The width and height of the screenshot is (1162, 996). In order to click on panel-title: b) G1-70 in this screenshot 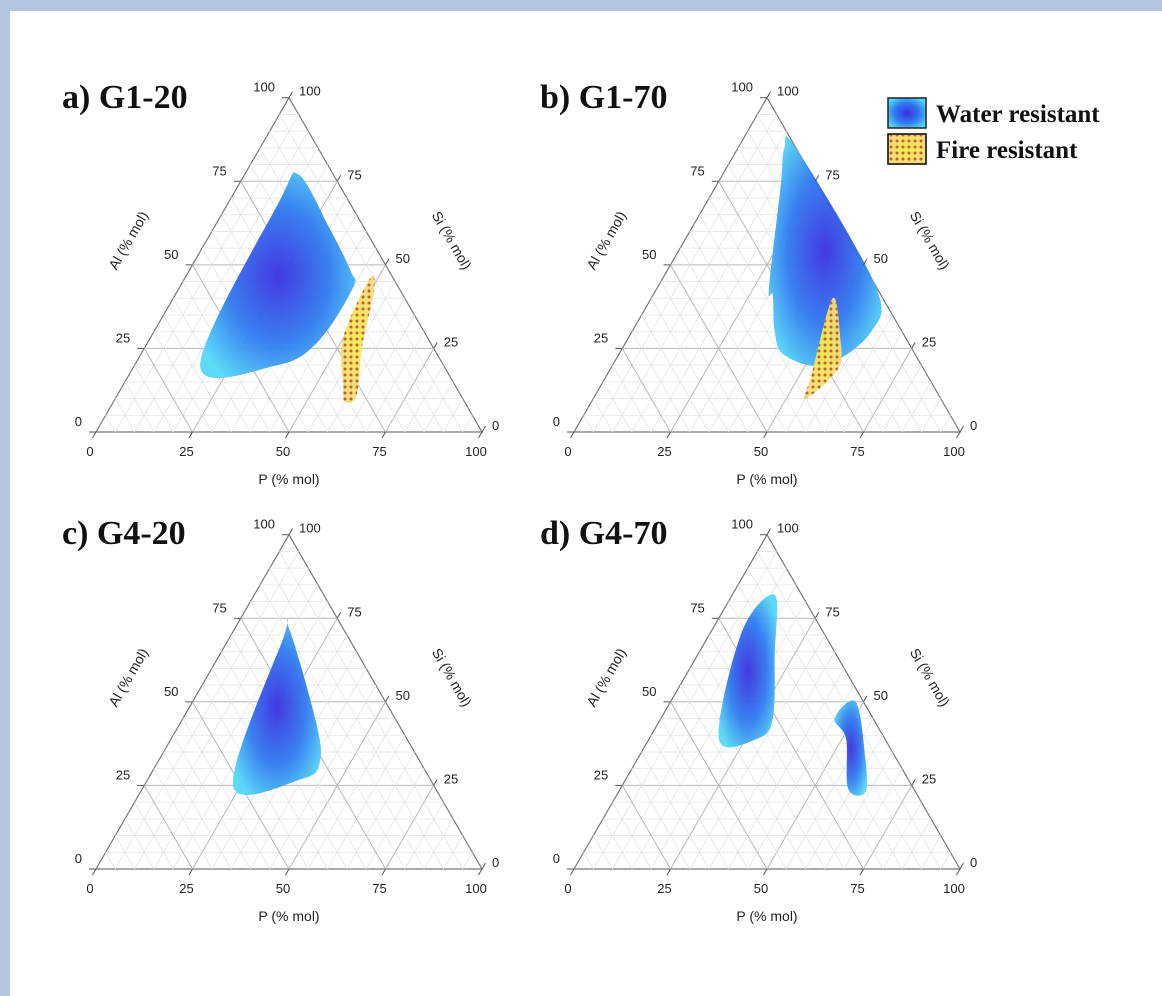, I will do `click(604, 97)`.